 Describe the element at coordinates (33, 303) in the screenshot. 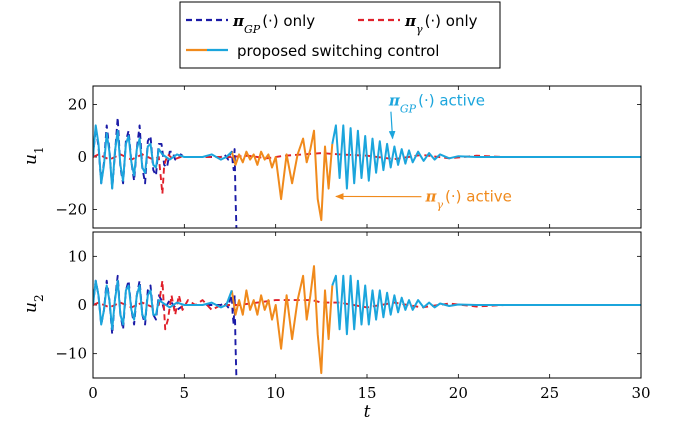

I see `y-axis-label: u2` at that location.